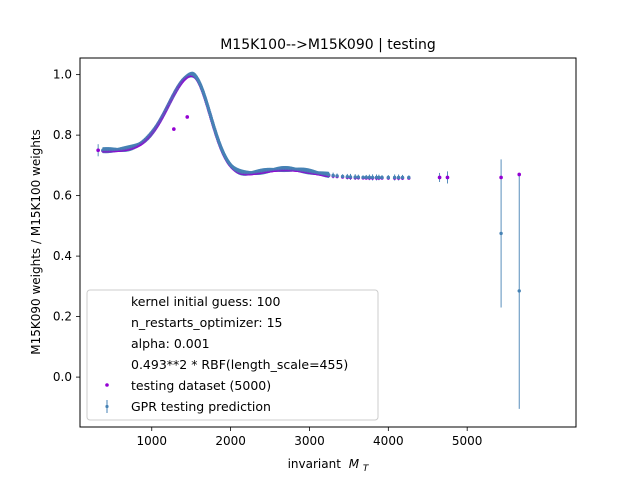 Image resolution: width=640 pixels, height=480 pixels. I want to click on legend-marker-gpr, so click(107, 406).